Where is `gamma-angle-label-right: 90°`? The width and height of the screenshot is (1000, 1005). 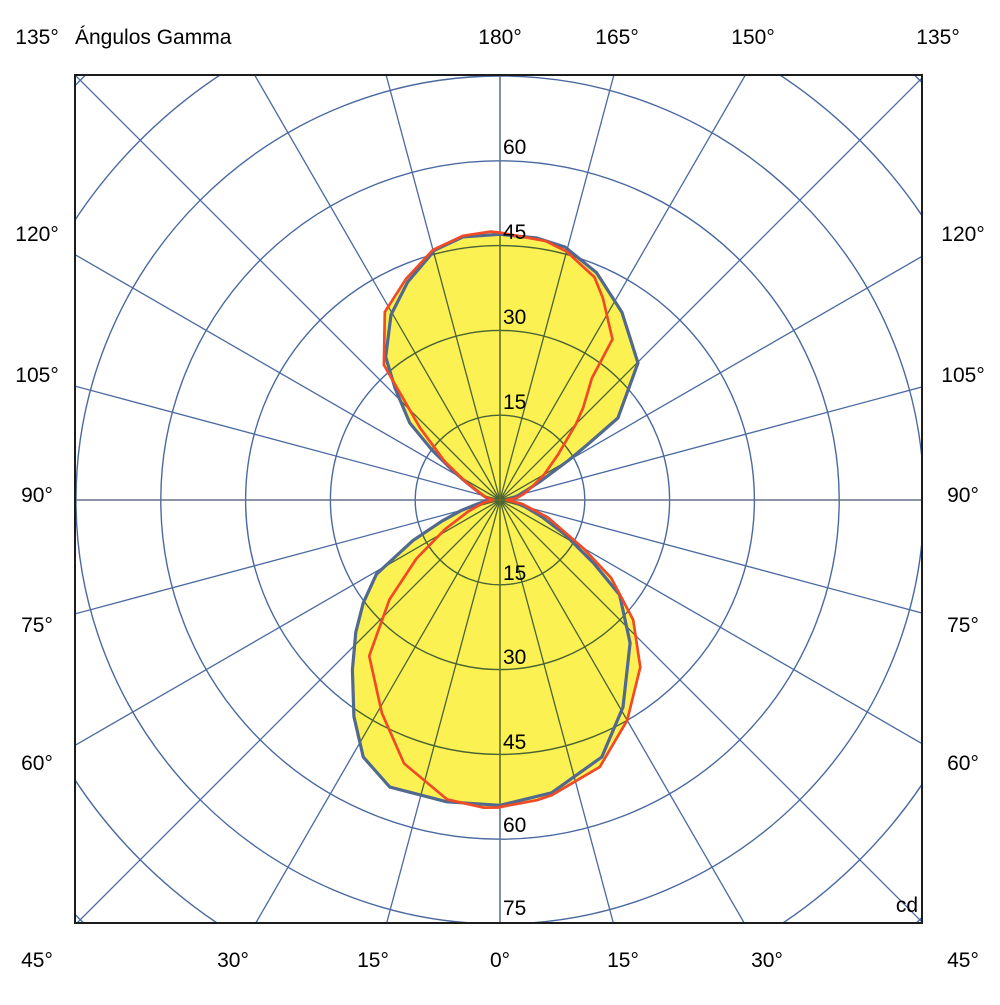
gamma-angle-label-right: 90° is located at coordinates (963, 495).